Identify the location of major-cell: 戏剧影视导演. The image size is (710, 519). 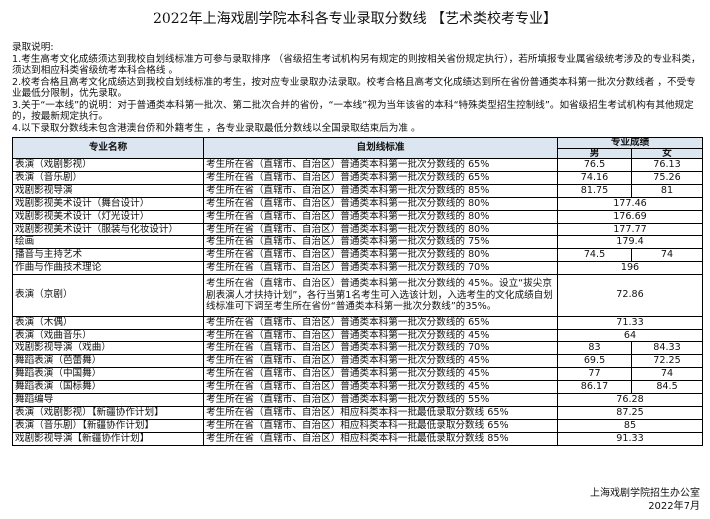
(108, 190).